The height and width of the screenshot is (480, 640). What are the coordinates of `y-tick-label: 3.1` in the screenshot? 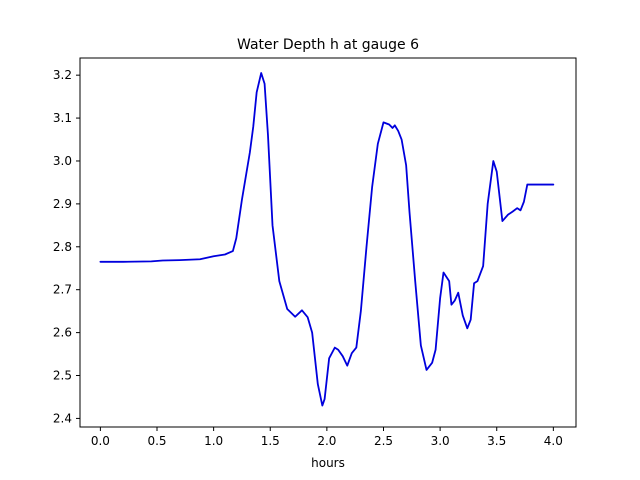 It's located at (62, 118).